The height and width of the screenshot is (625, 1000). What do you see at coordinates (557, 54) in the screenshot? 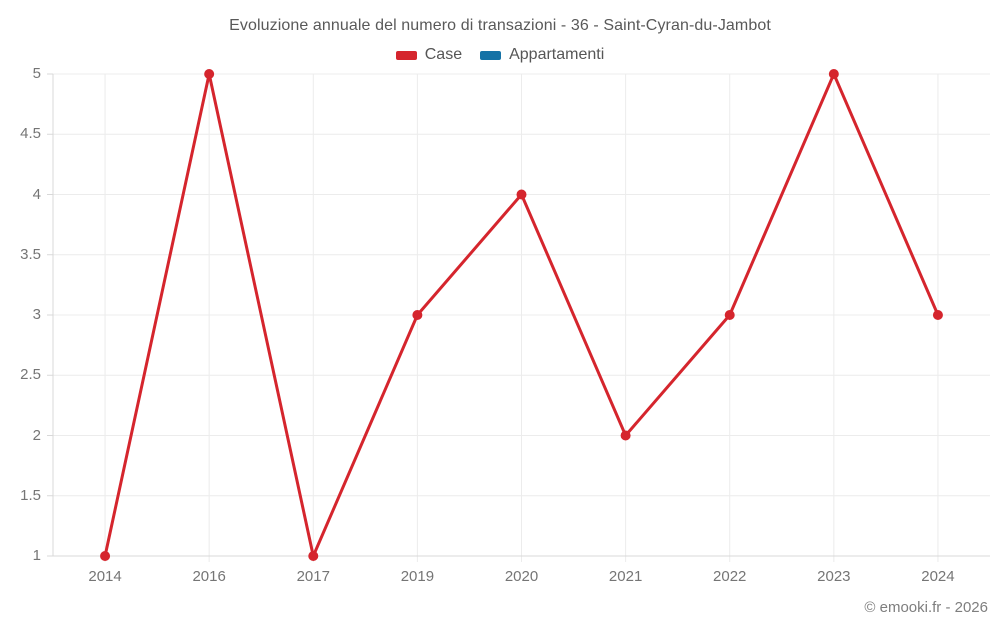
I see `legend-label: Appartamenti` at bounding box center [557, 54].